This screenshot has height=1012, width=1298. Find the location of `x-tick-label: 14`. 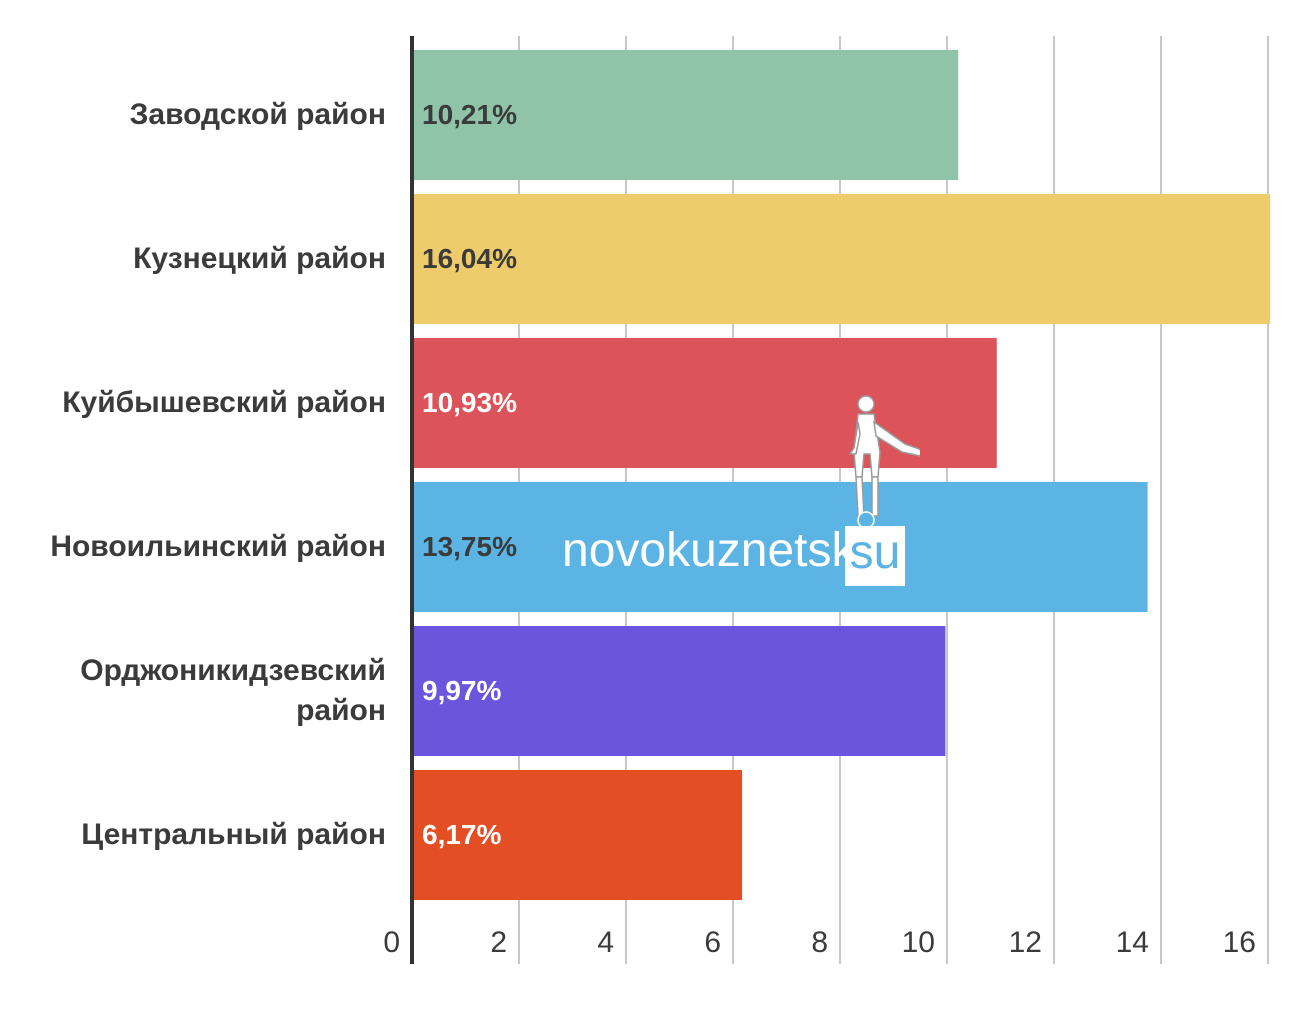

x-tick-label: 14 is located at coordinates (1132, 942).